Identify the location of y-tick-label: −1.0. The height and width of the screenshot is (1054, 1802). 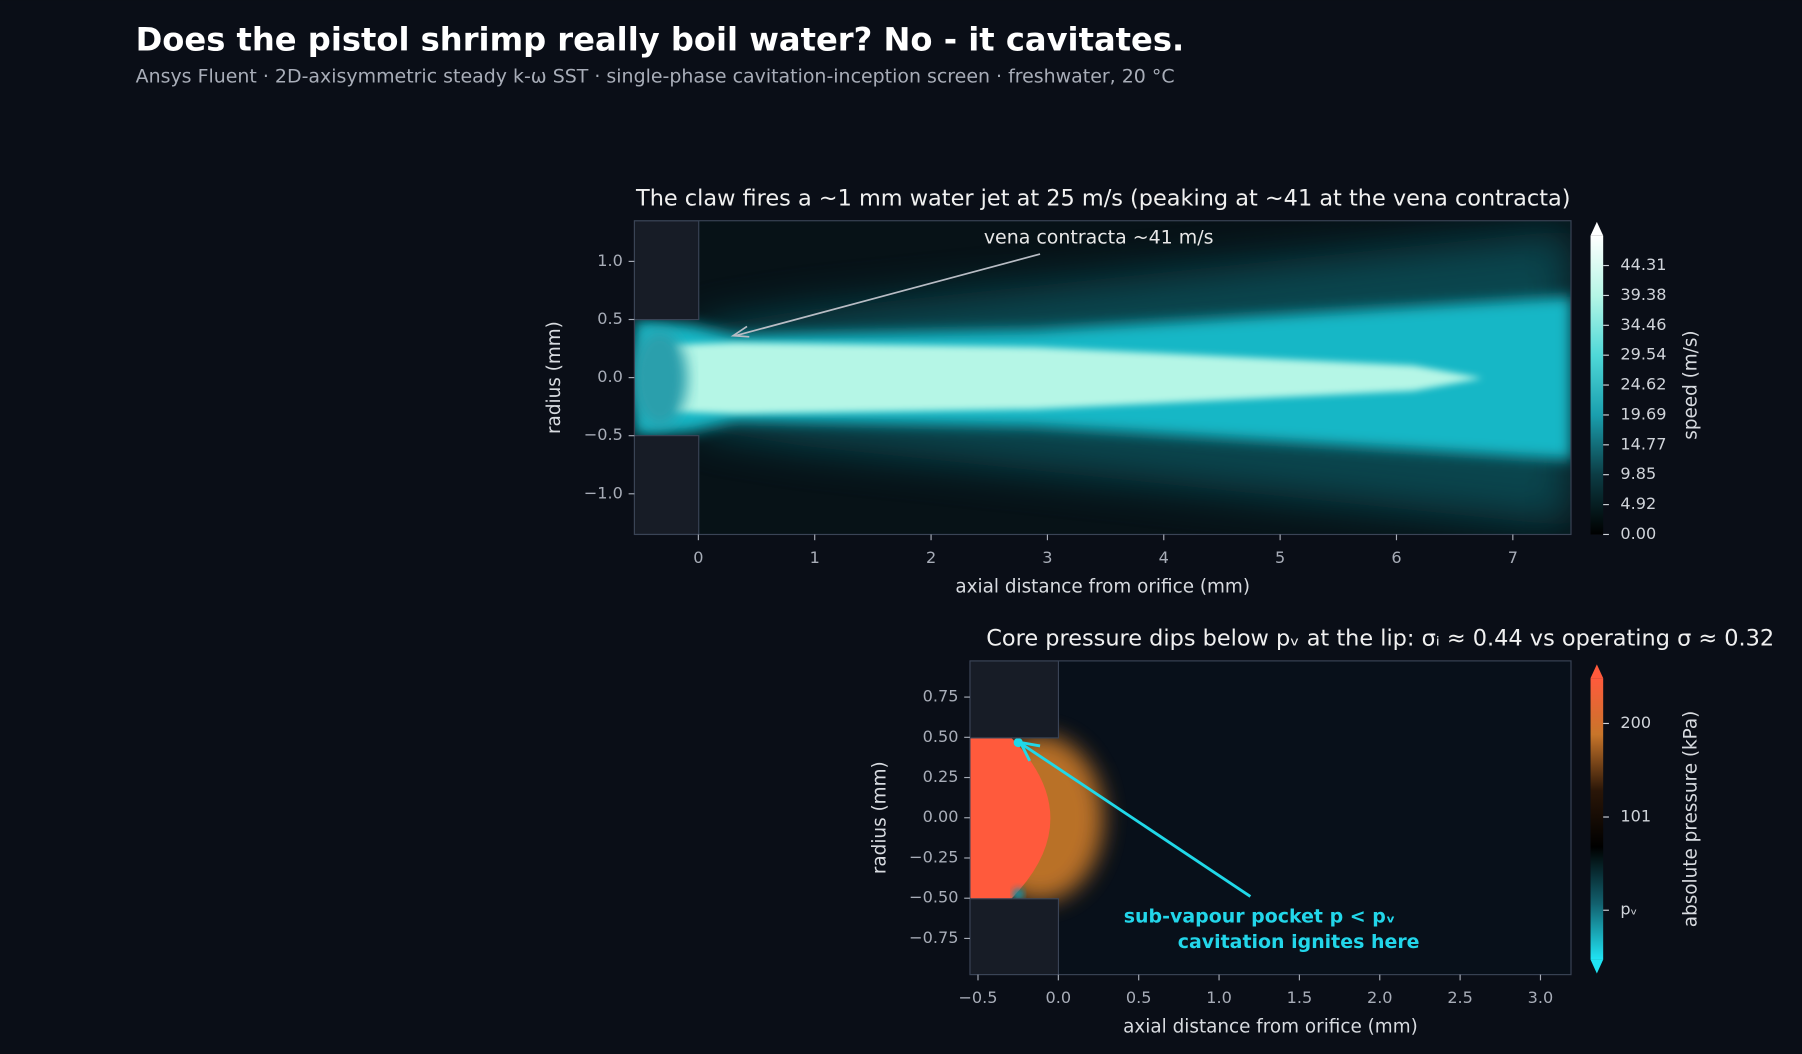
(603, 492).